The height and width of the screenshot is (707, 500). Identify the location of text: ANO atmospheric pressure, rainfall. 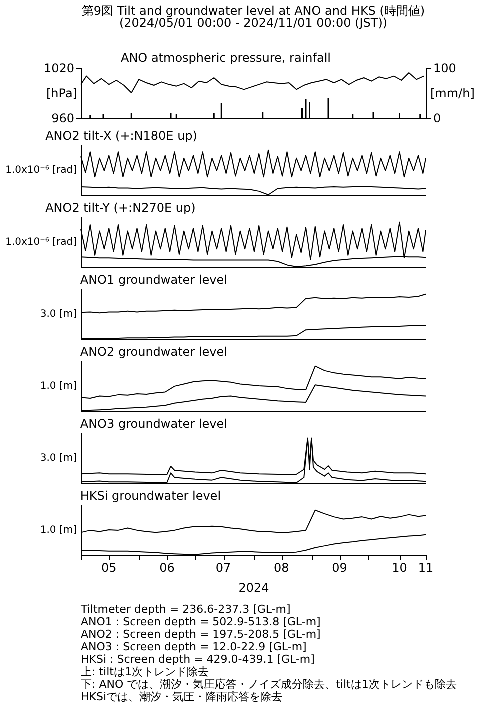
(226, 58).